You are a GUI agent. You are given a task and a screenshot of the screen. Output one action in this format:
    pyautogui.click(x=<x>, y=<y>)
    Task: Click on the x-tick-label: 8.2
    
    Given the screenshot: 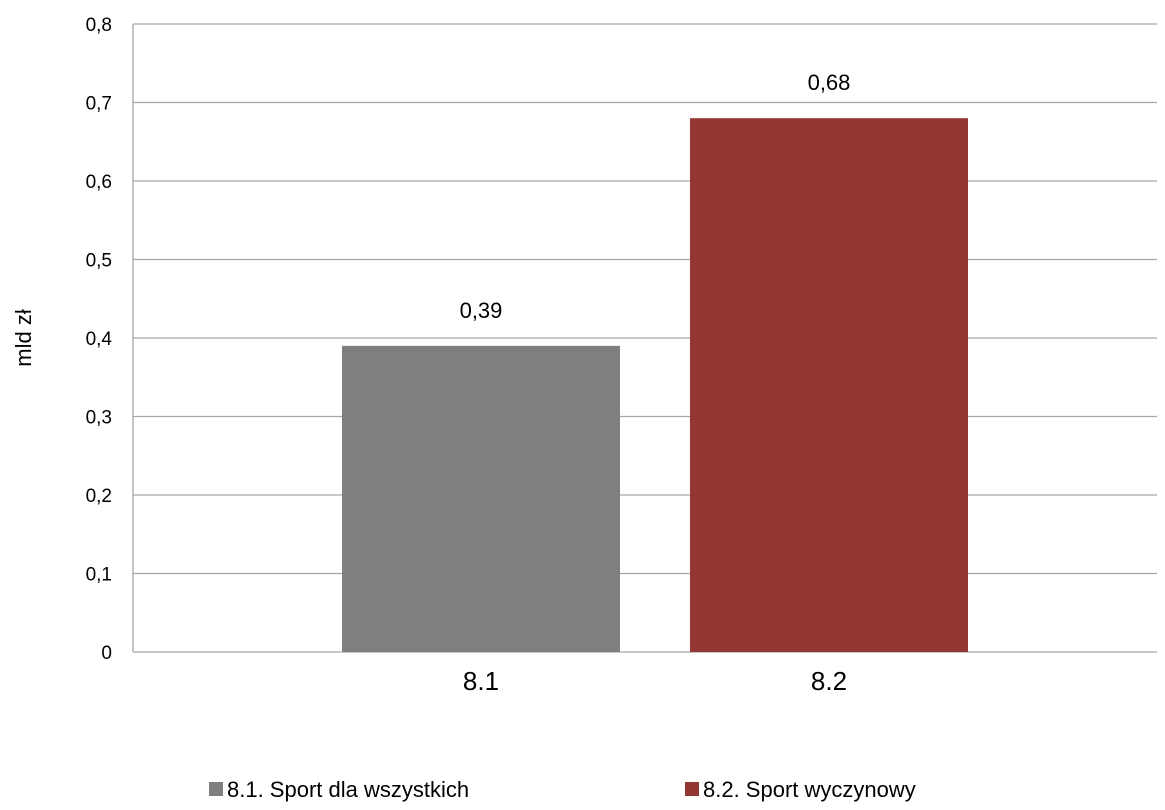 What is the action you would take?
    pyautogui.click(x=829, y=681)
    